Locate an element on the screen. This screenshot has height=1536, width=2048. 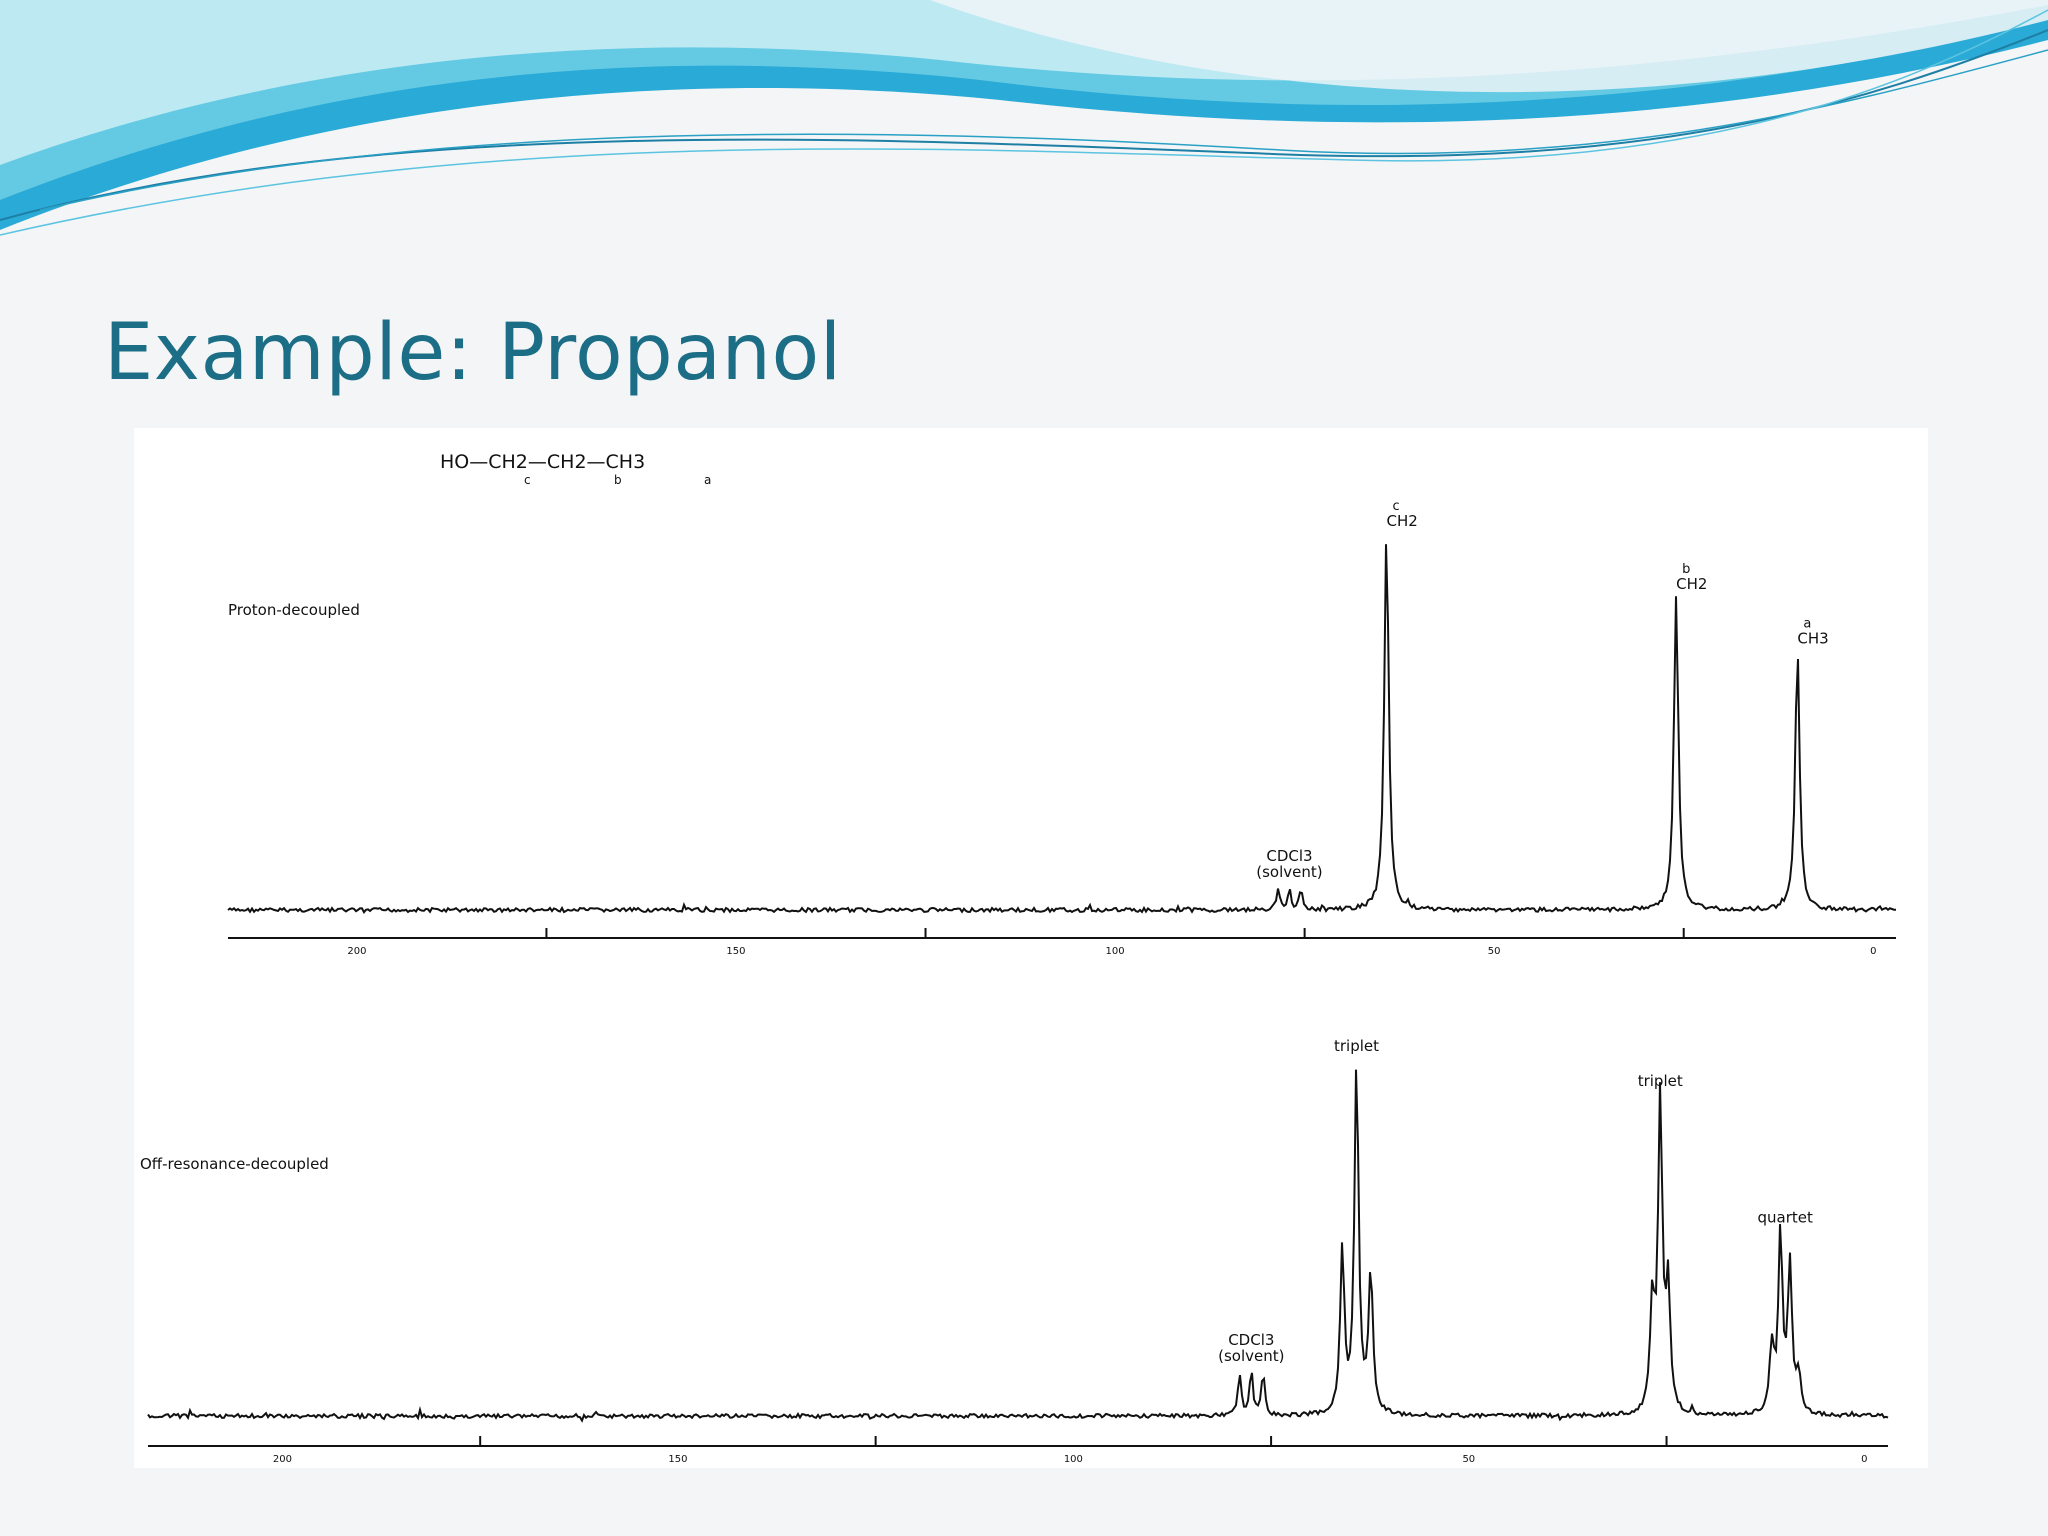
carbon-label-a: a is located at coordinates (707, 480).